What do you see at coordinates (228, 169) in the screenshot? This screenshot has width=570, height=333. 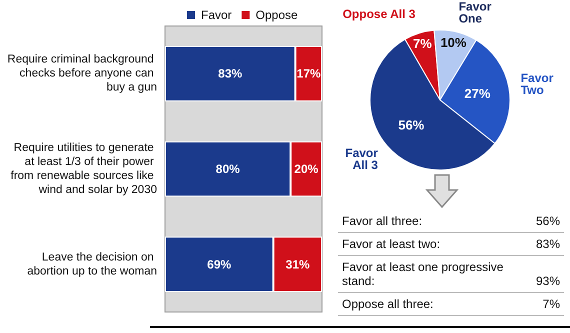 I see `data-label: 80%` at bounding box center [228, 169].